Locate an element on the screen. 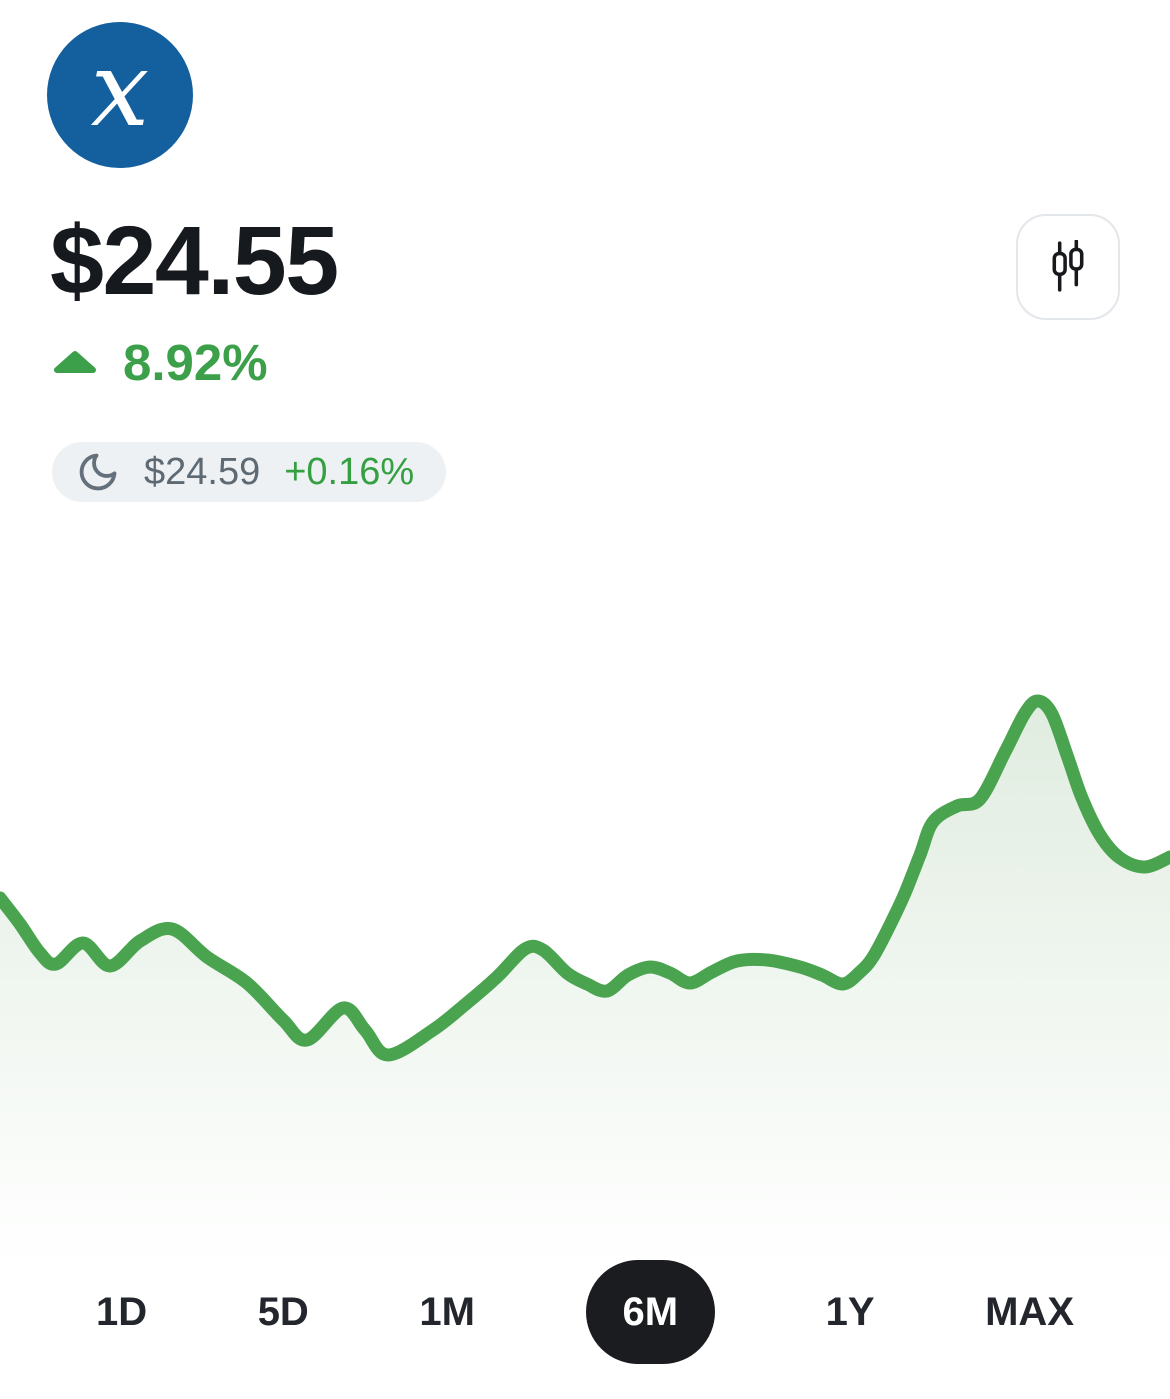 The width and height of the screenshot is (1170, 1399). moon-icon is located at coordinates (98, 472).